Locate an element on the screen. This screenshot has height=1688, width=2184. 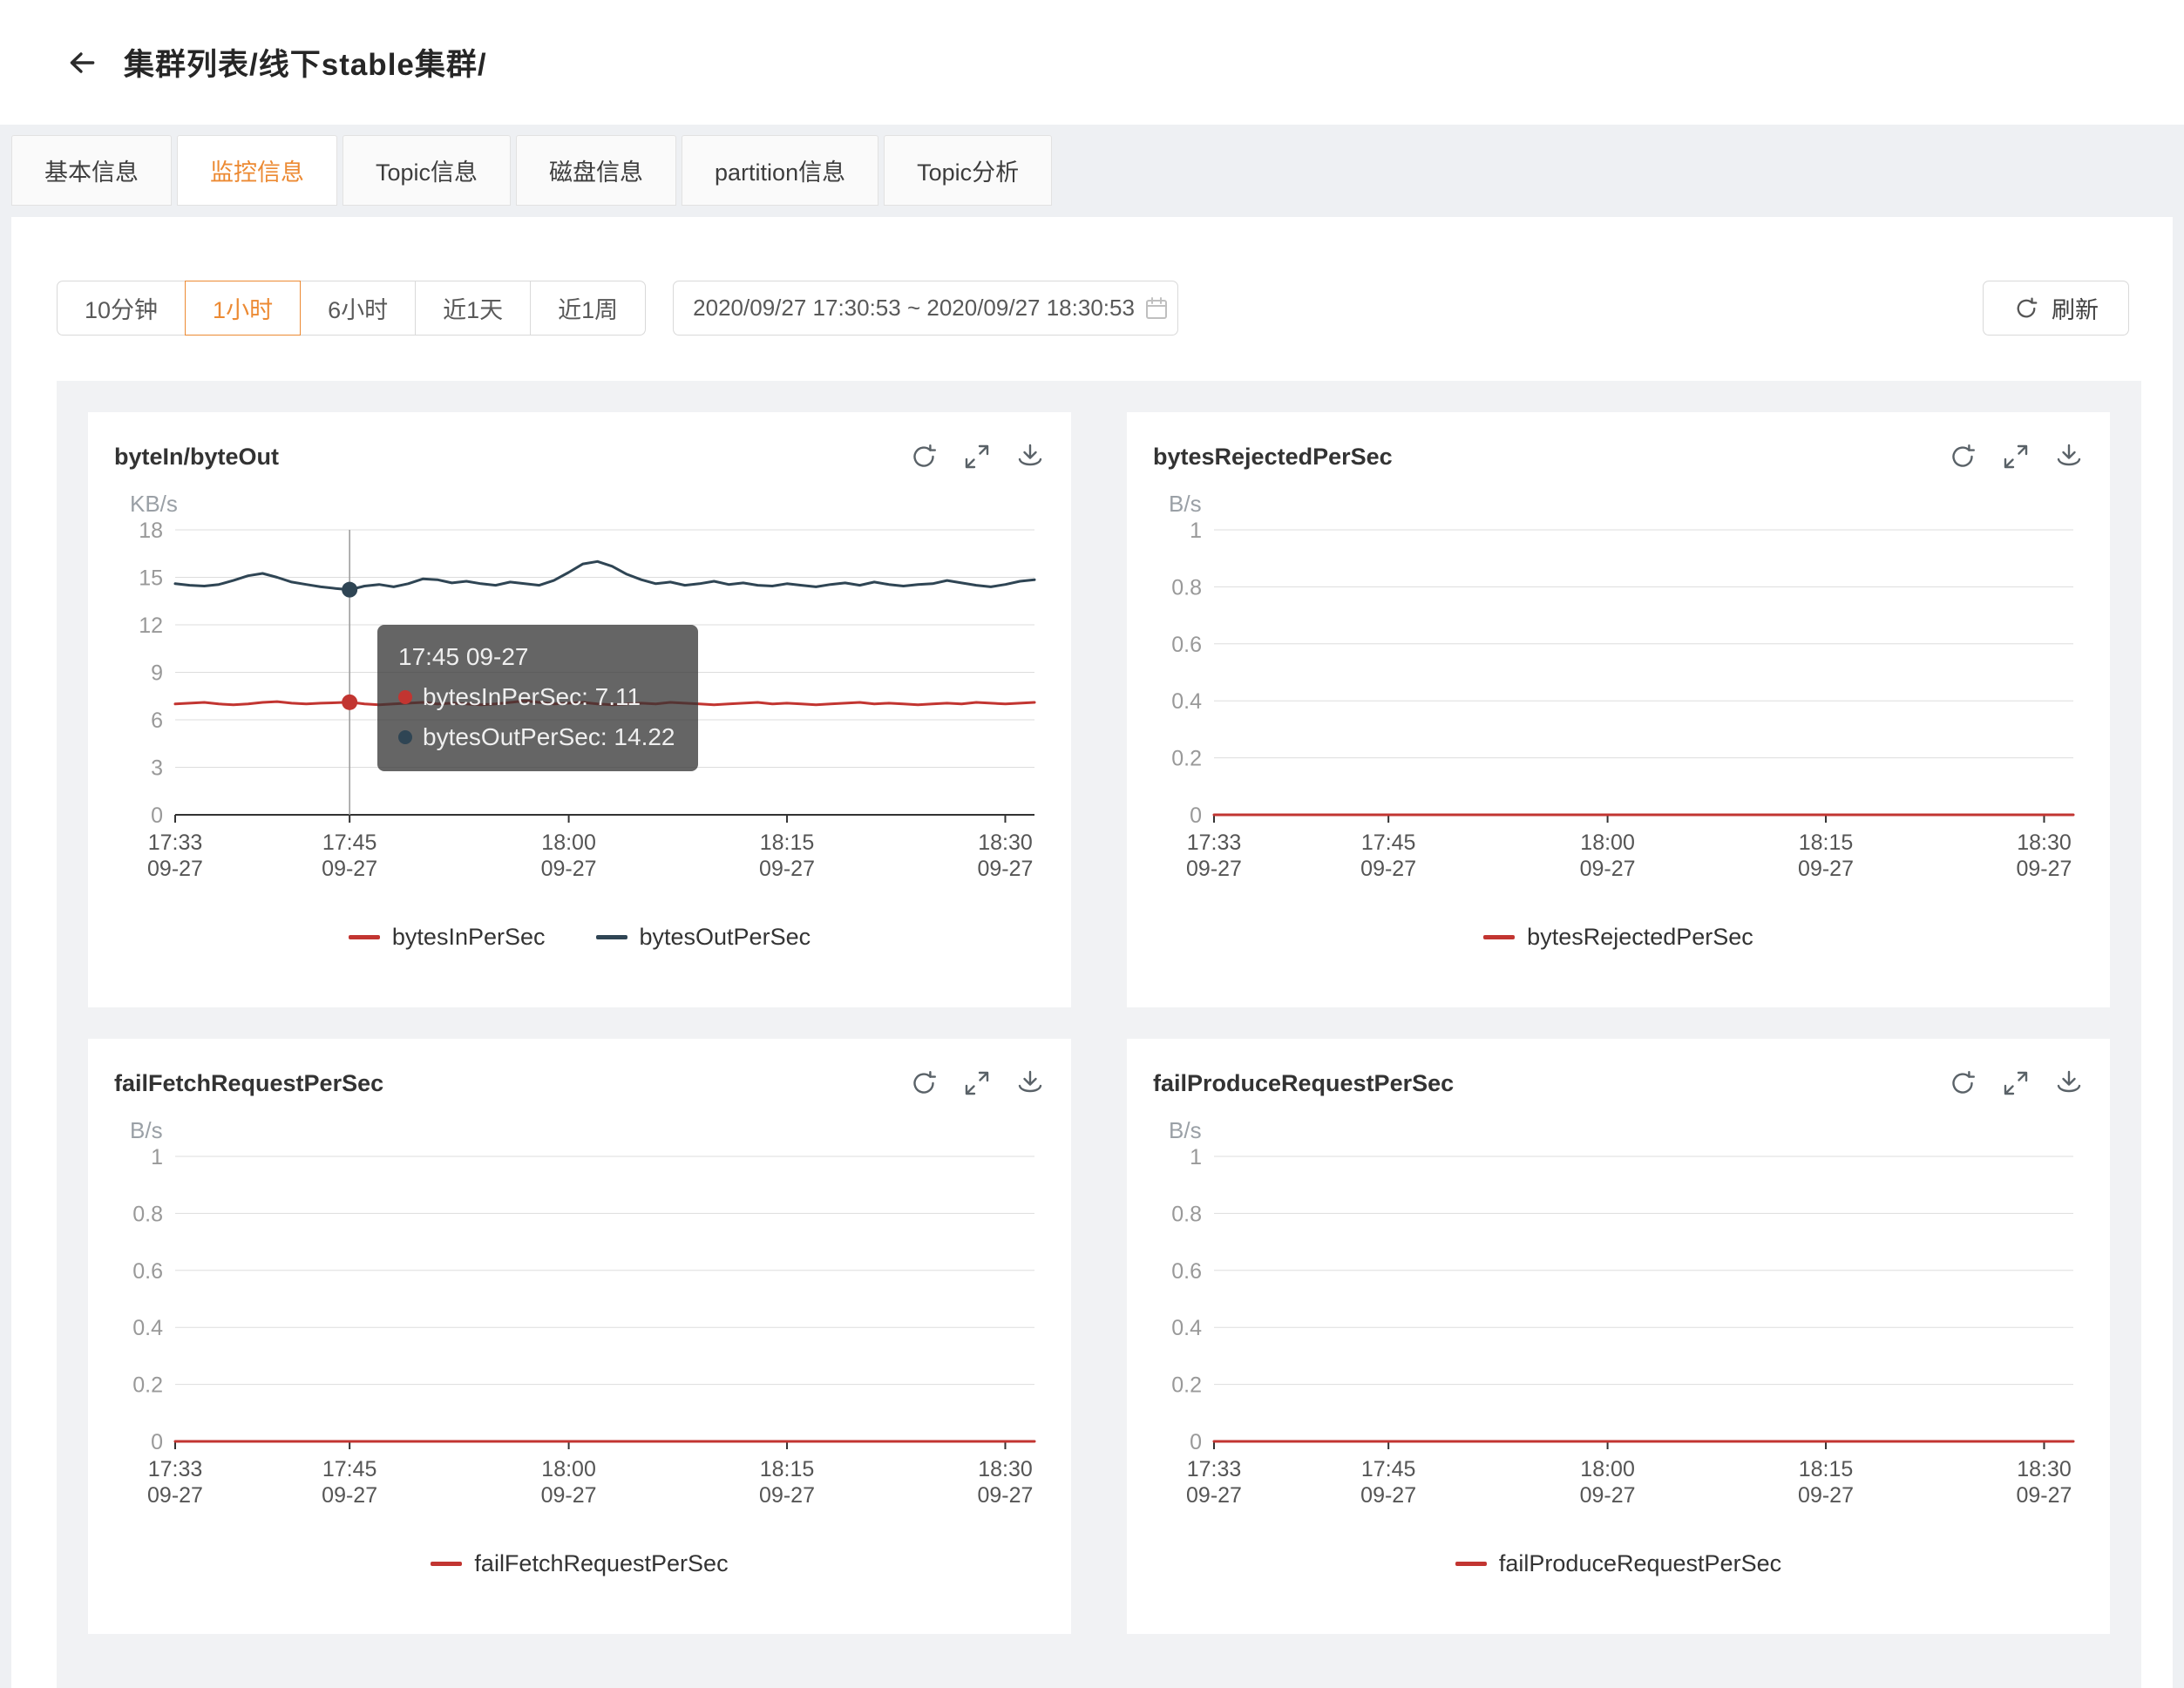
svg-text: 6 is located at coordinates (157, 720).